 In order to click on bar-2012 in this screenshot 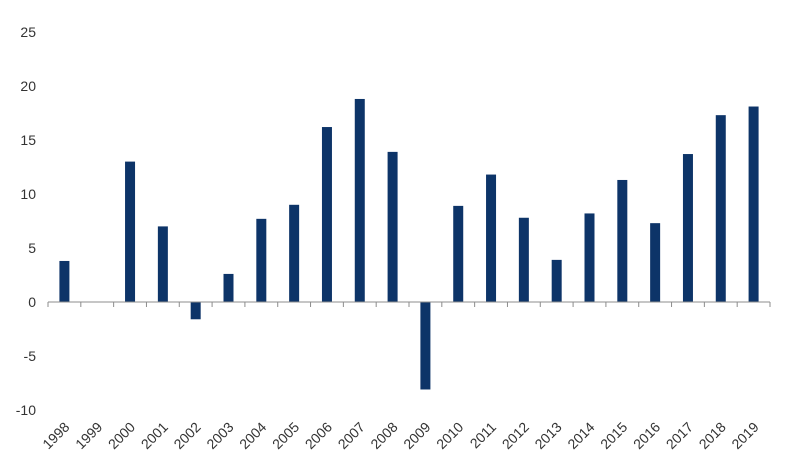, I will do `click(523, 259)`.